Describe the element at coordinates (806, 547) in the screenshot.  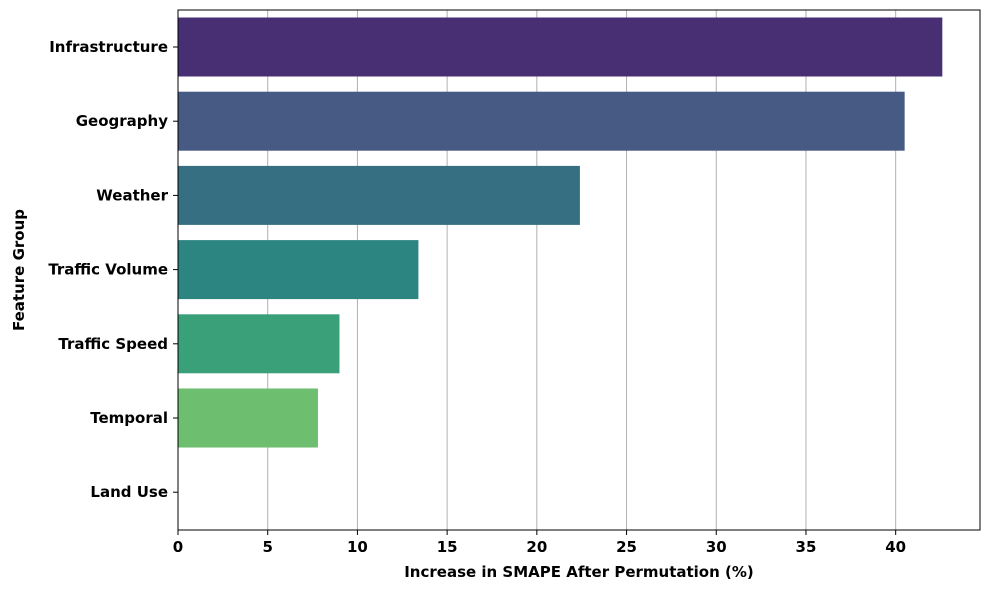
I see `x-tick-label: 35` at that location.